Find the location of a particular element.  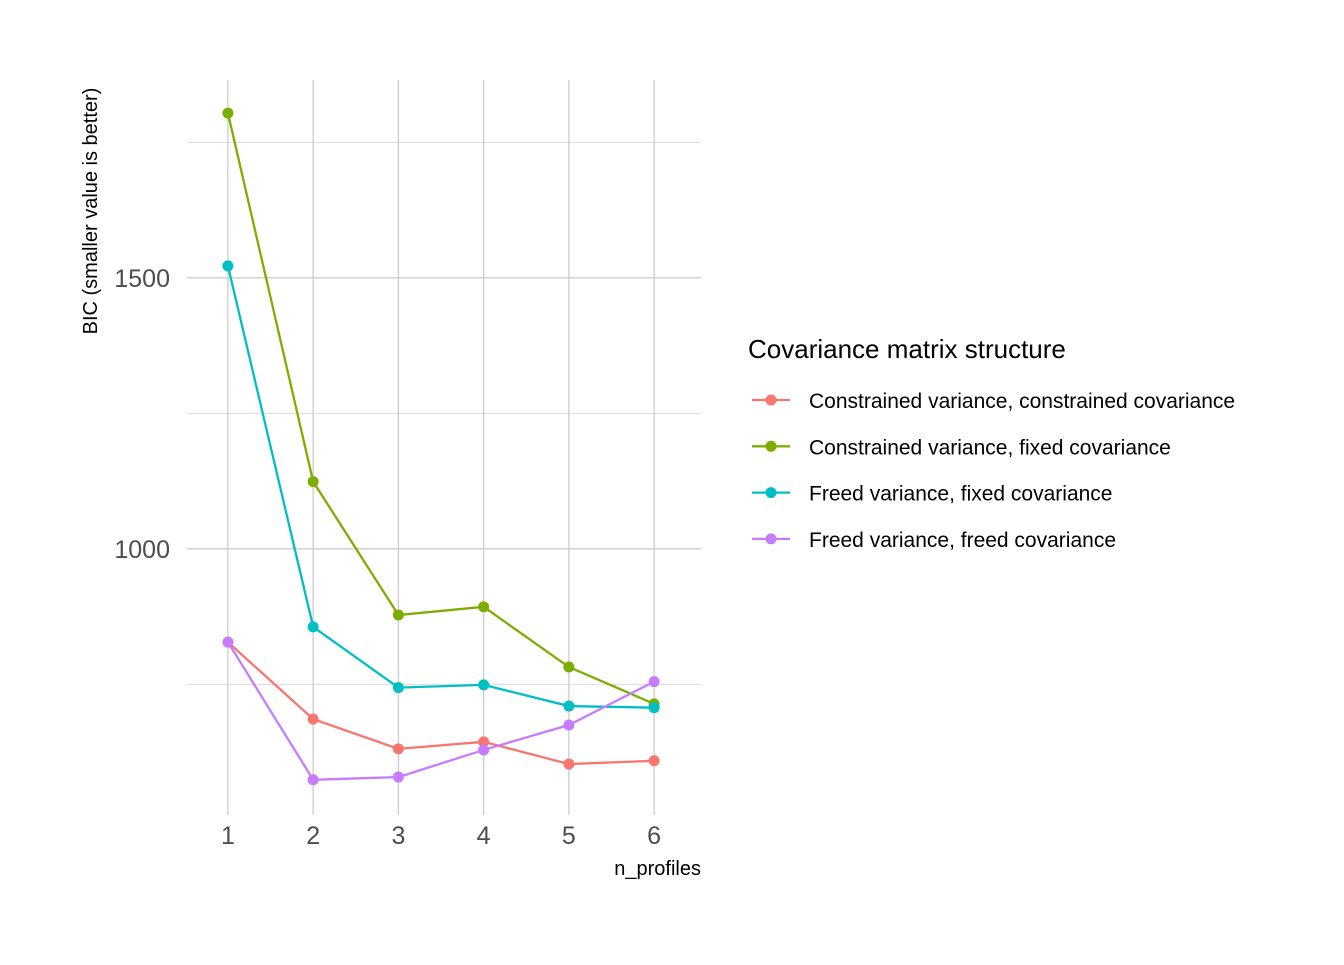

x-tick-label: 5 is located at coordinates (569, 836).